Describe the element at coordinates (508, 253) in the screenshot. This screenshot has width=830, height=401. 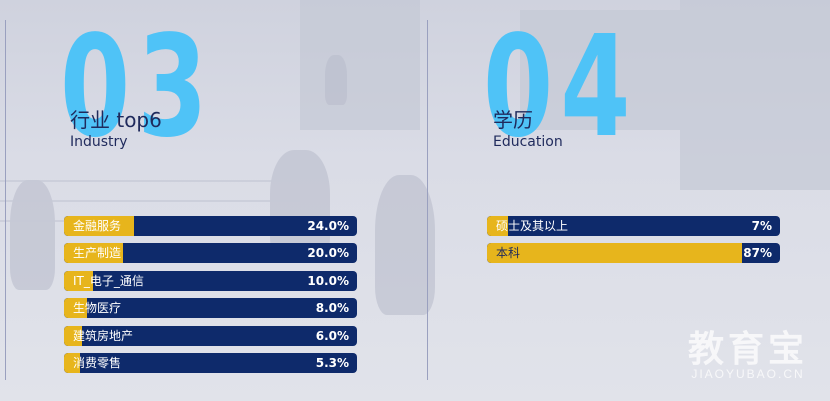
I see `education-bar-label: 本科` at that location.